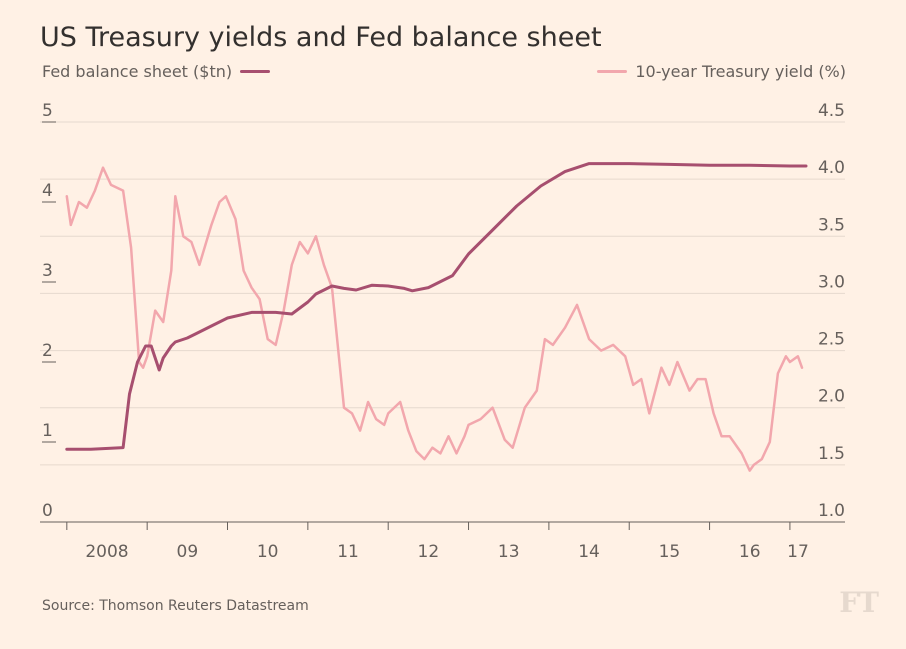 Image resolution: width=906 pixels, height=649 pixels. Describe the element at coordinates (137, 71) in the screenshot. I see `legend-balance-label: Fed balance sheet ($tn)` at that location.